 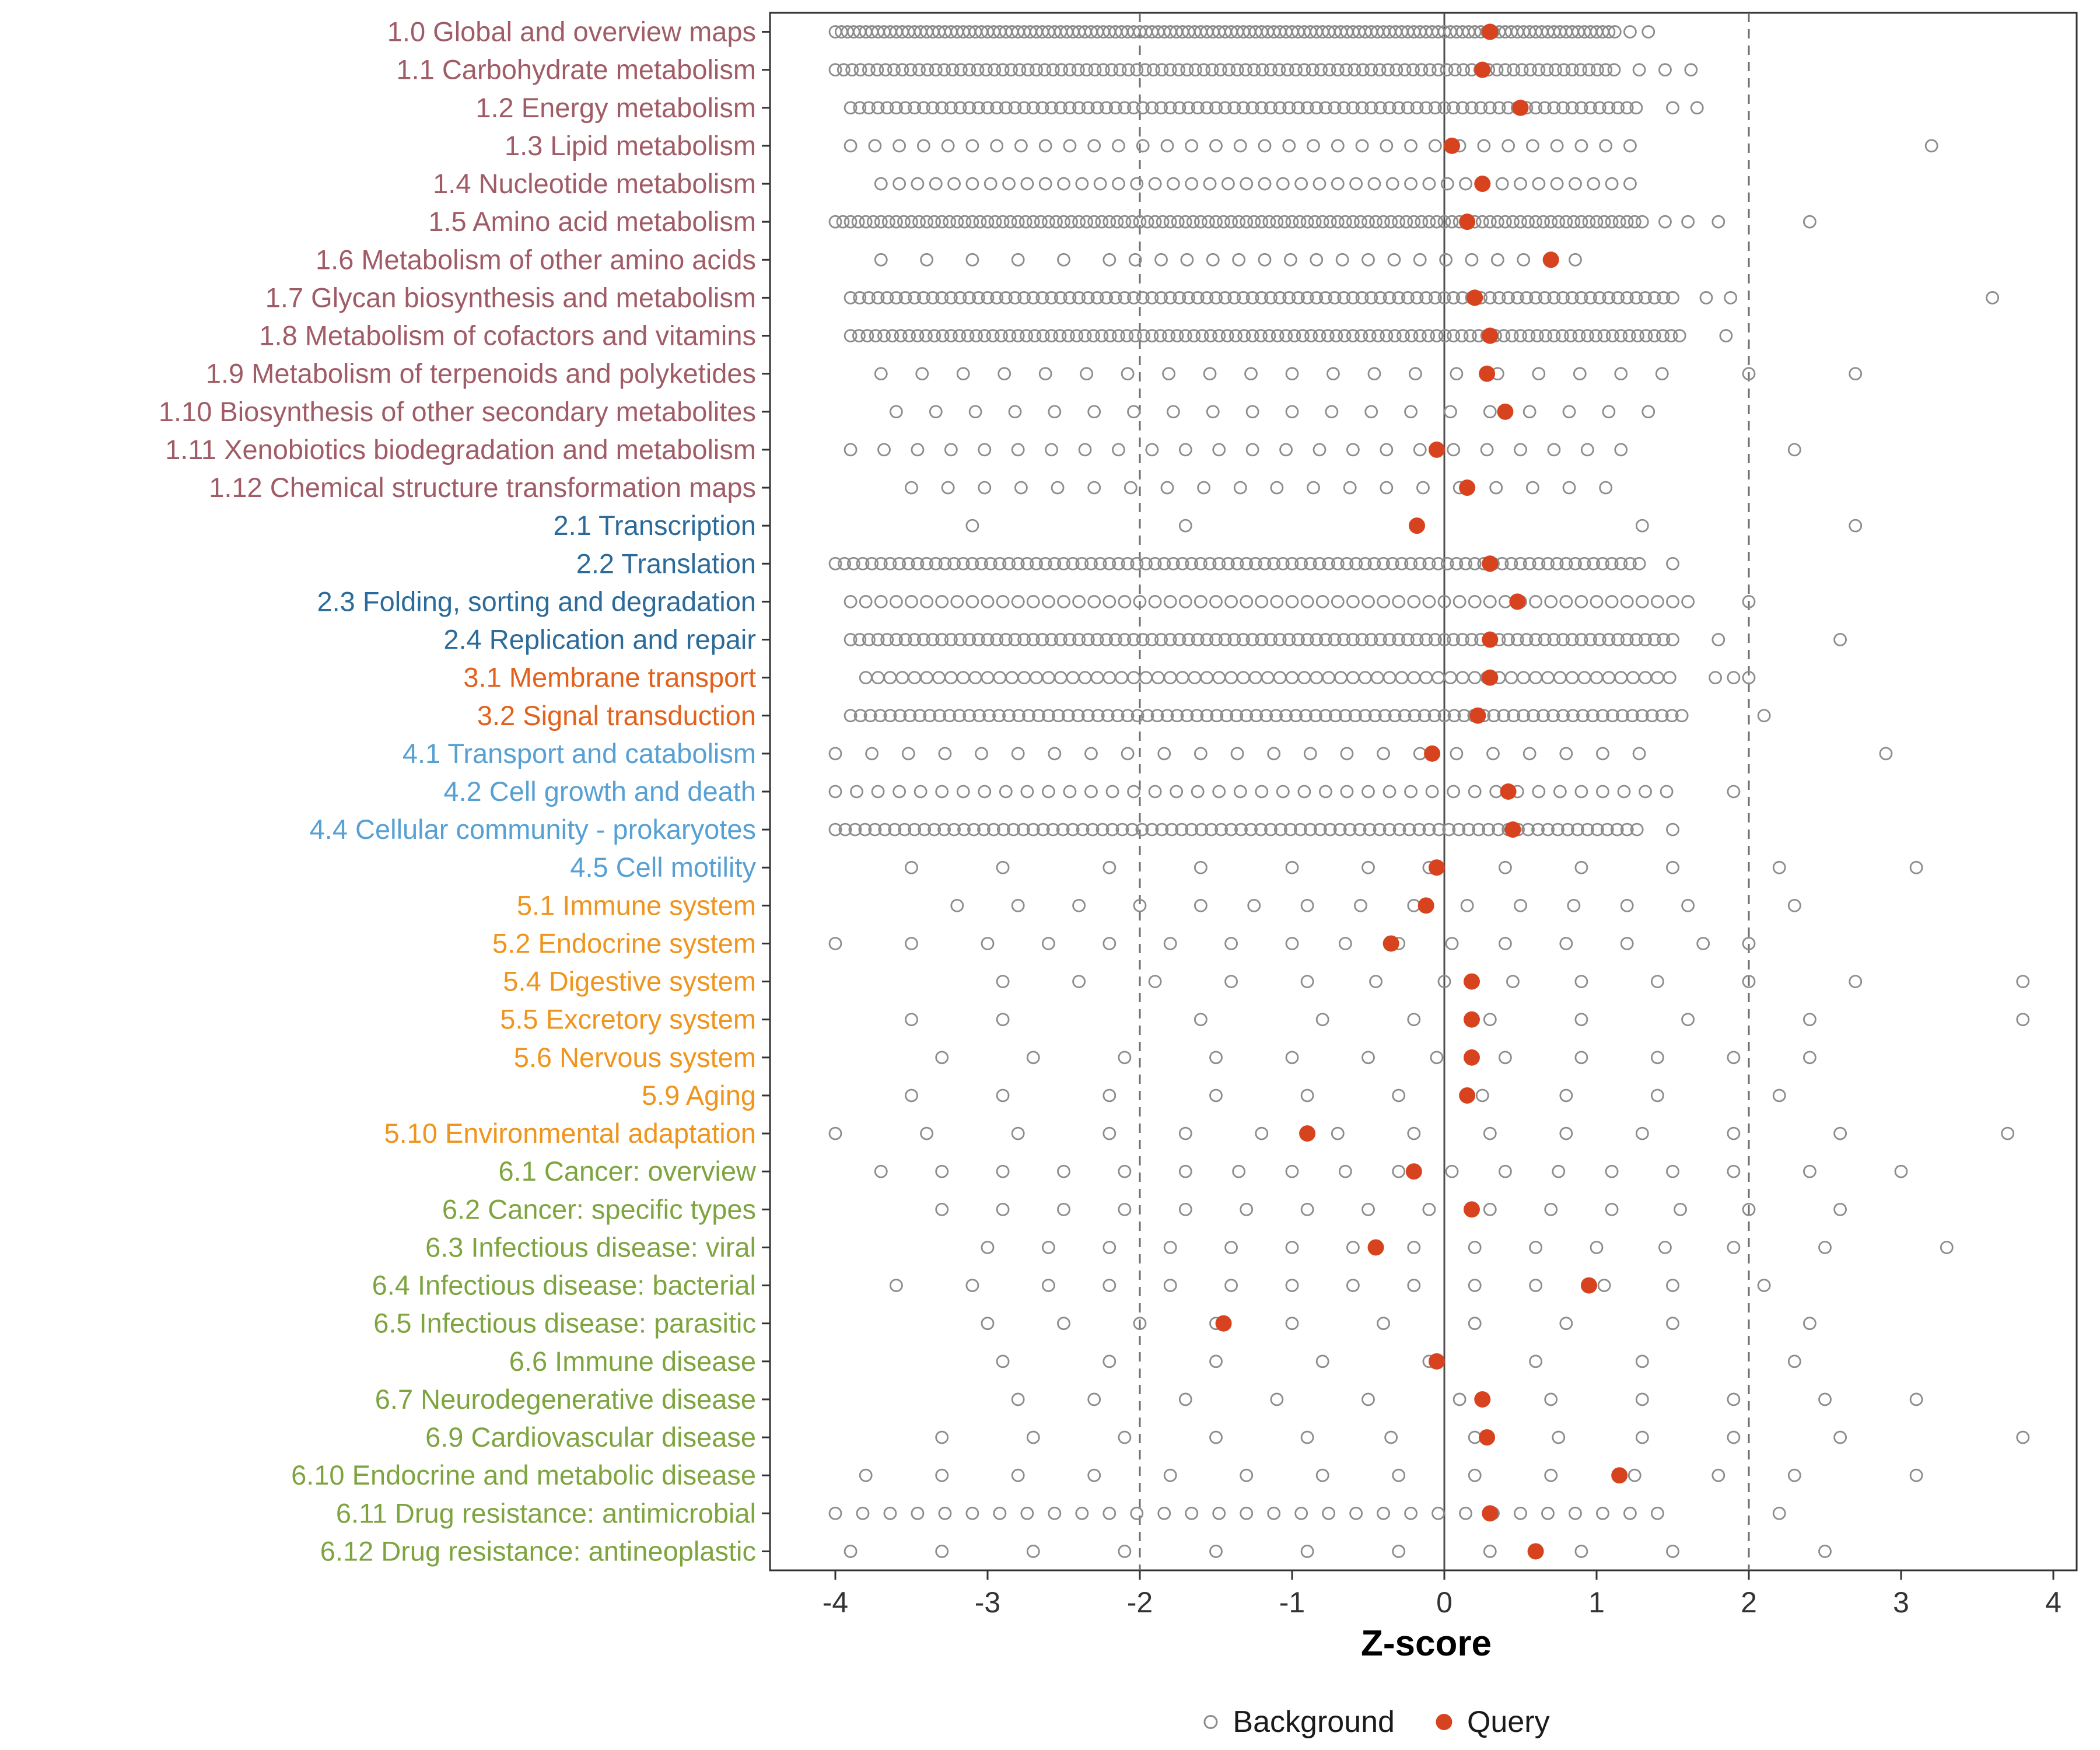 What do you see at coordinates (533, 829) in the screenshot?
I see `category-label: 4.4 Cellular community - prokaryotes` at bounding box center [533, 829].